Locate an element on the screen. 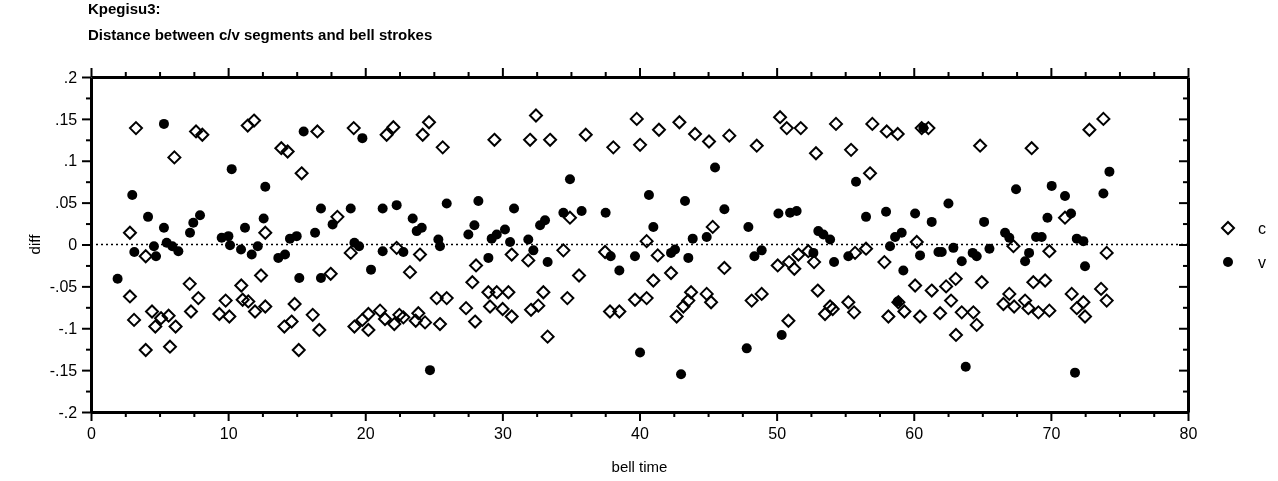 Image resolution: width=1278 pixels, height=481 pixels. x-tick-label: 40 is located at coordinates (640, 433).